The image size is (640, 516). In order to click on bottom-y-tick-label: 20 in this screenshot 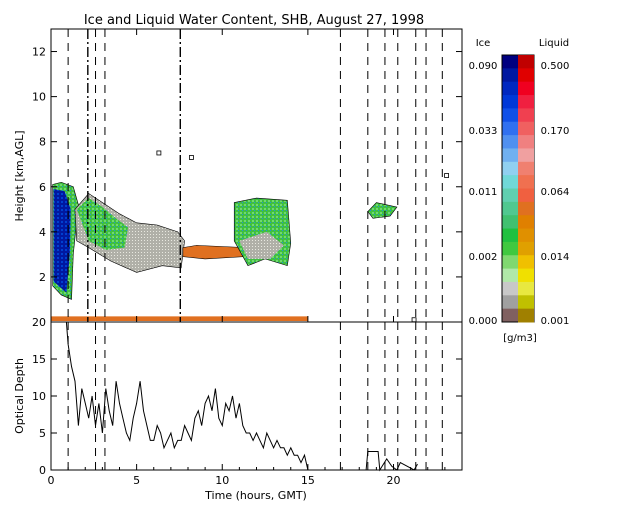, I will do `click(39, 322)`.